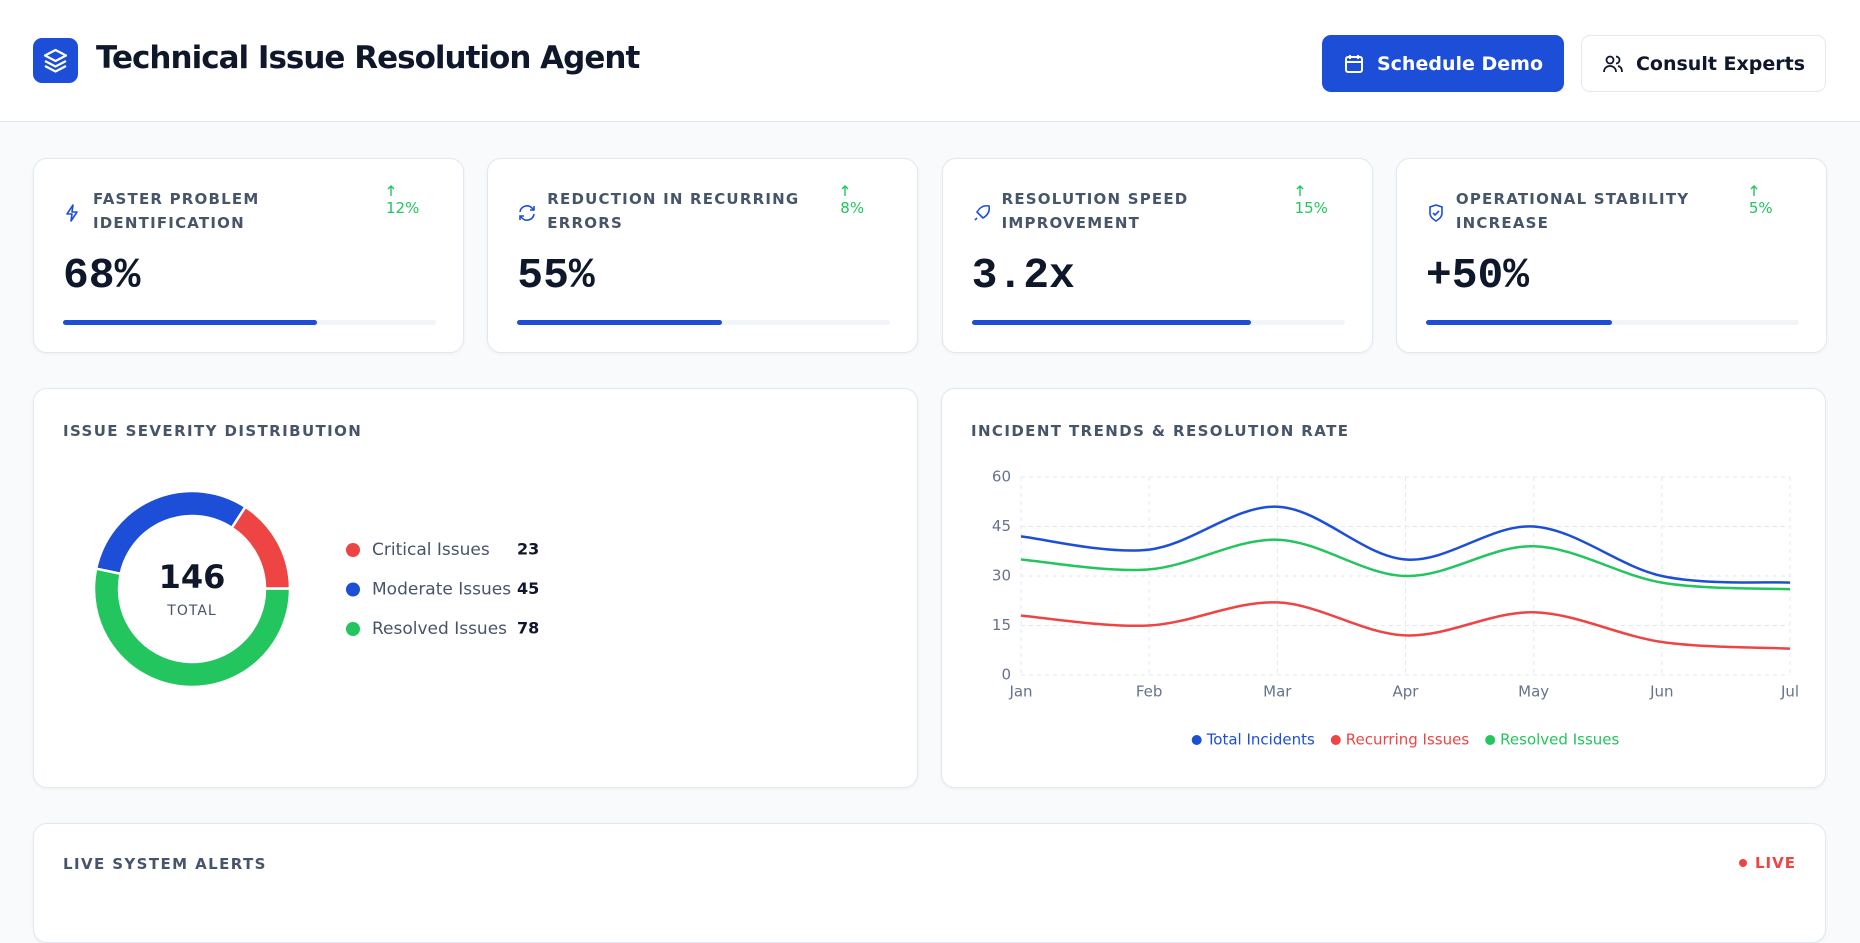  Describe the element at coordinates (191, 611) in the screenshot. I see `donut-total-label: TOTAL` at that location.